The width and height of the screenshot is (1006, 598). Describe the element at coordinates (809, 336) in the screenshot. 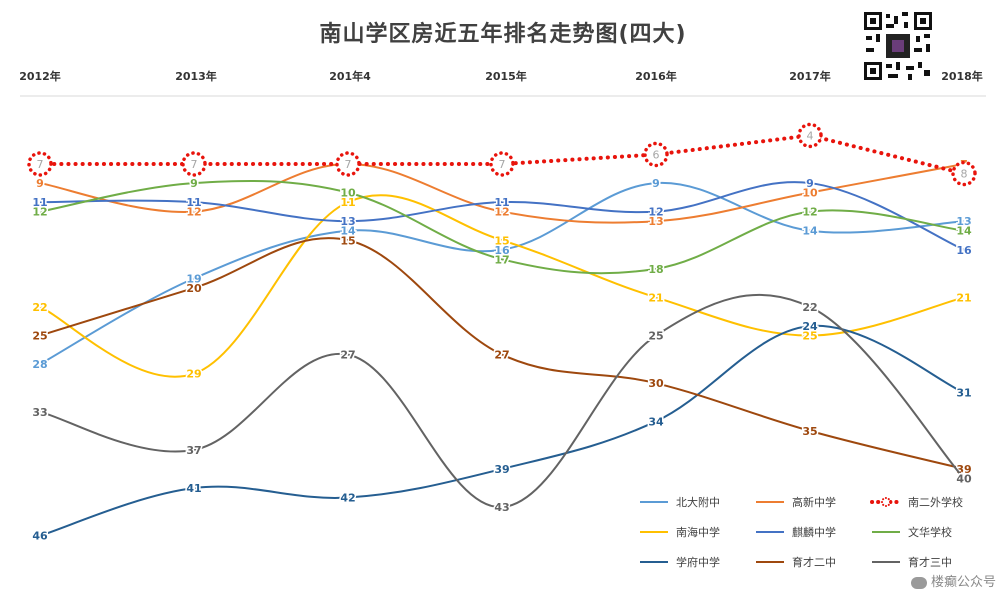

I see `series-3-data-label: 25` at that location.